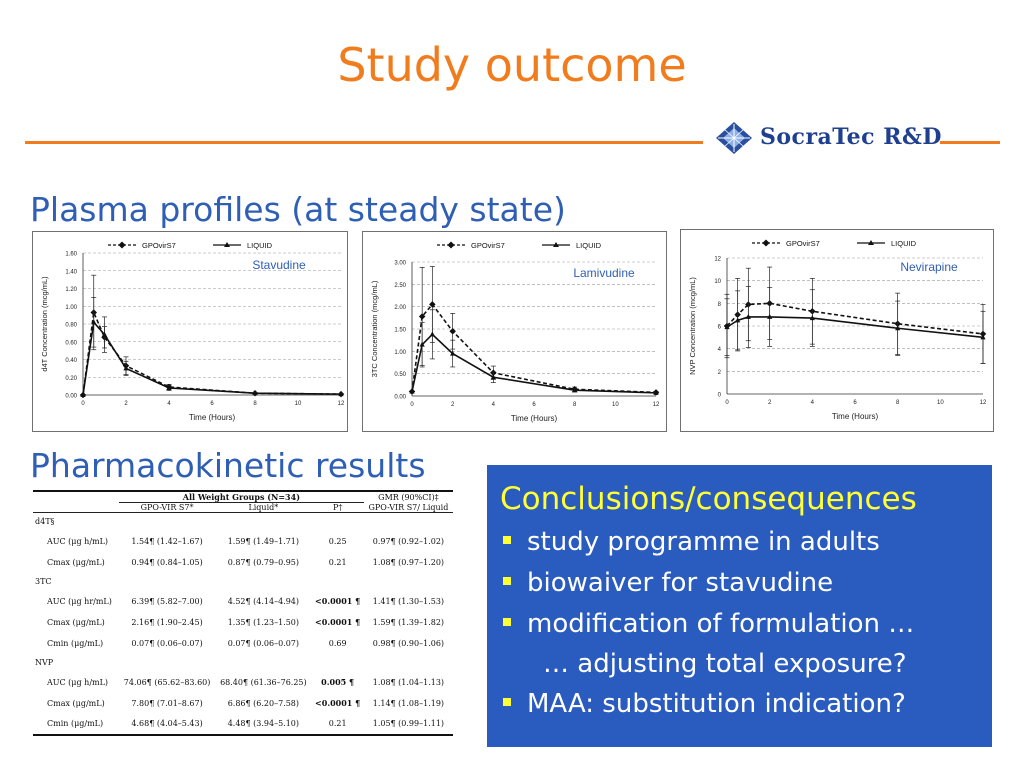  I want to click on param-cell: AUC (μg h/mL), so click(78, 682).